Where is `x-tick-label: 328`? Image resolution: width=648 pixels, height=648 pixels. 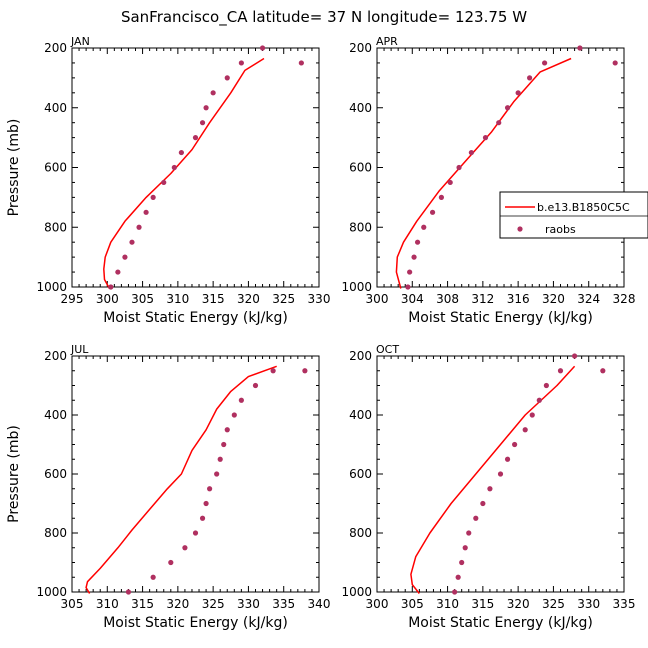 x-tick-label: 328 is located at coordinates (624, 299).